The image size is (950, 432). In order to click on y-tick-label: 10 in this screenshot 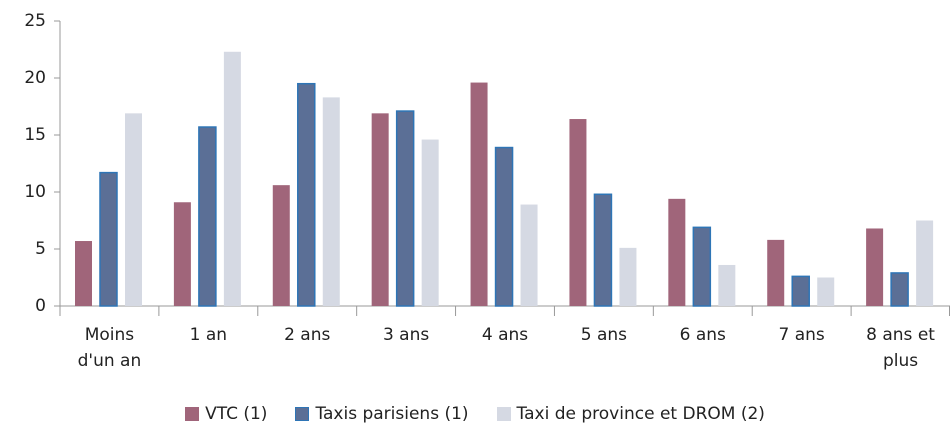, I will do `click(35, 192)`.